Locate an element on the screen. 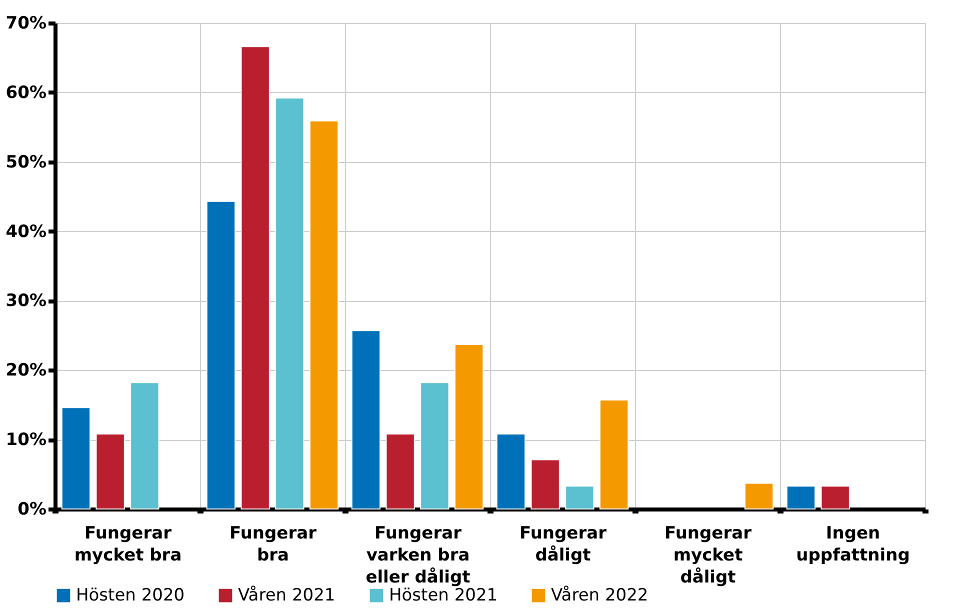 The image size is (979, 608). legend-label: Hösten 2021 is located at coordinates (443, 596).